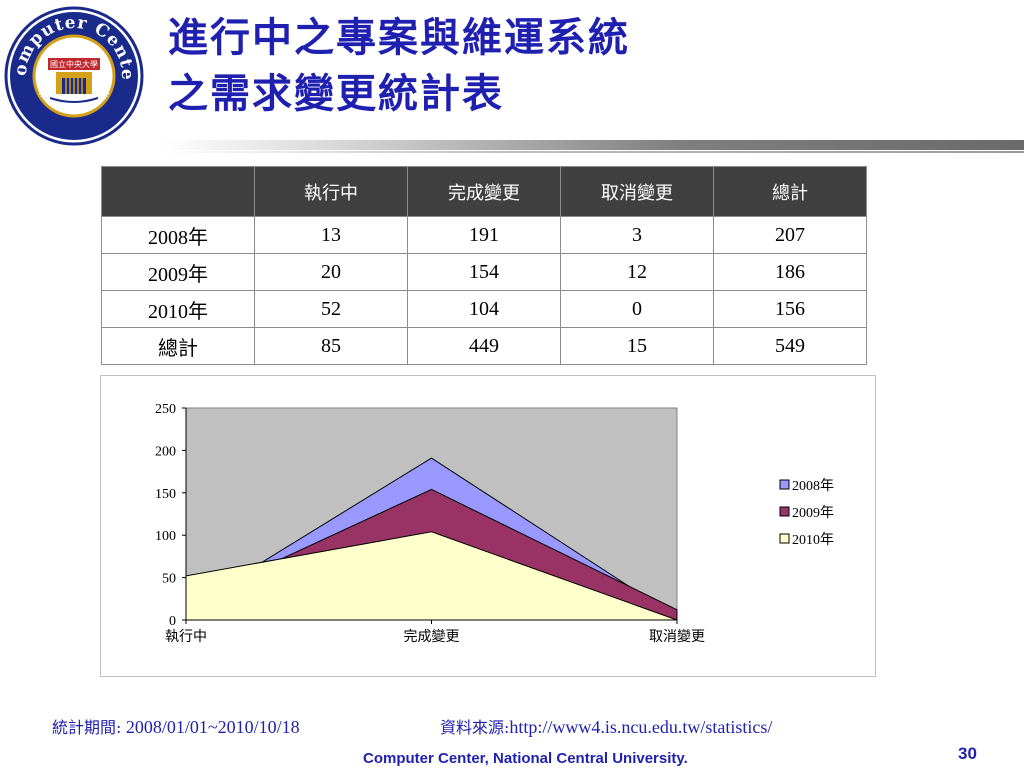 The image size is (1024, 768). I want to click on x-tick-label: 取消變更, so click(677, 637).